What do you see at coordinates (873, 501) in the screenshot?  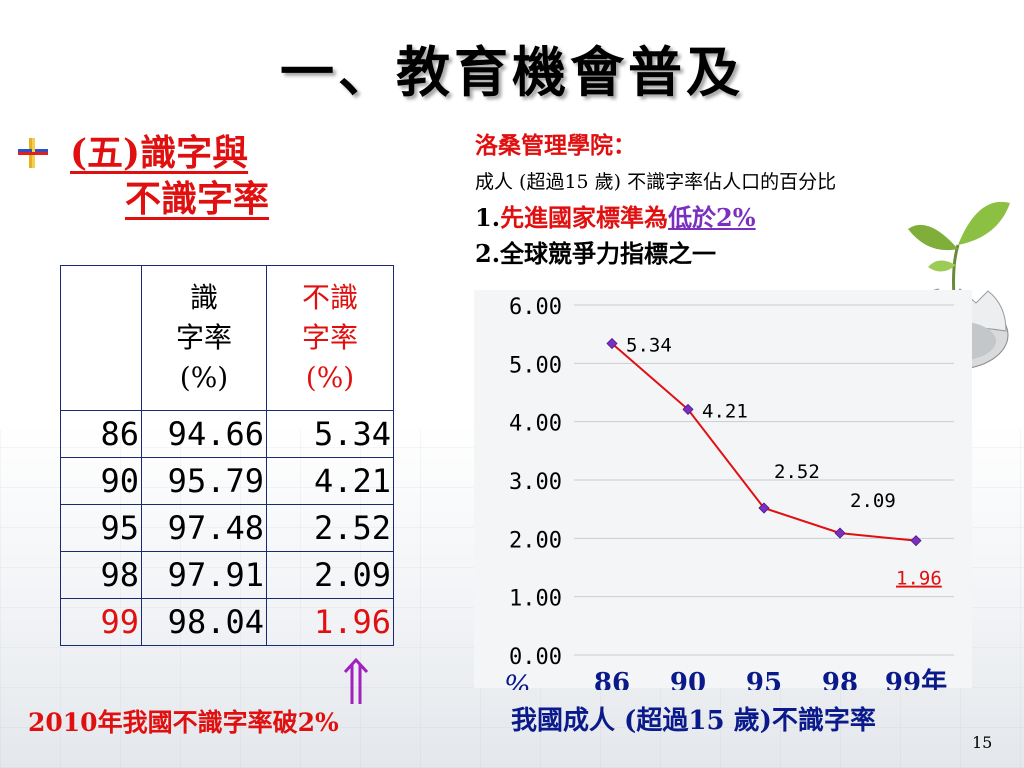 I see `data-label: 2.09` at bounding box center [873, 501].